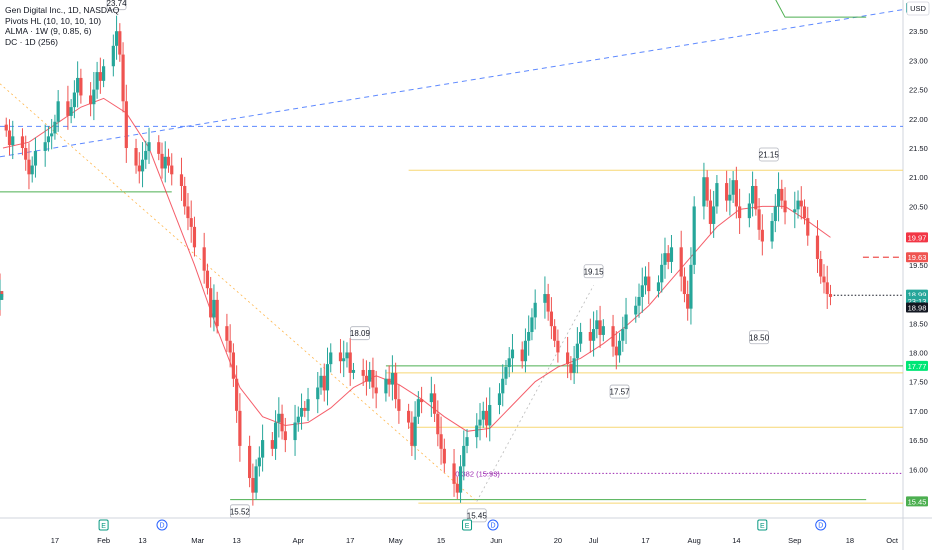  I want to click on earnings-badge, so click(467, 525).